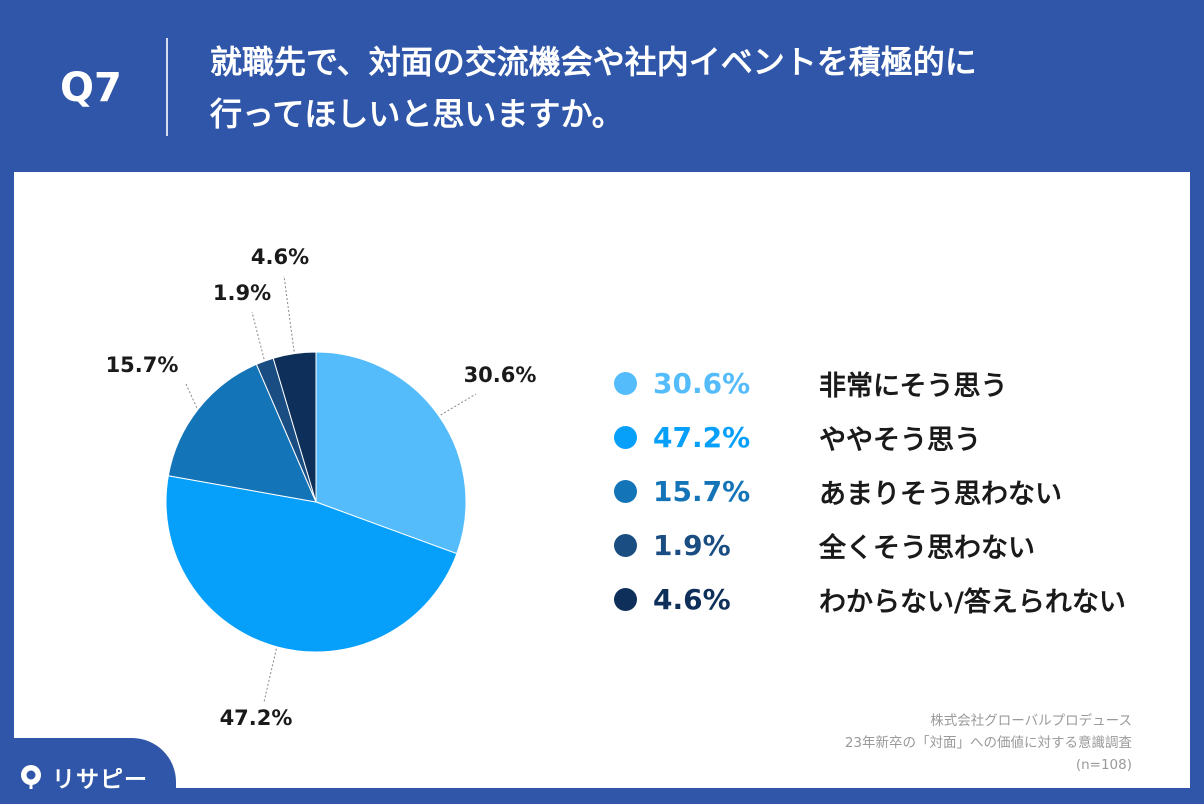 The image size is (1204, 804). I want to click on slice-percent-label: 15.7%, so click(142, 365).